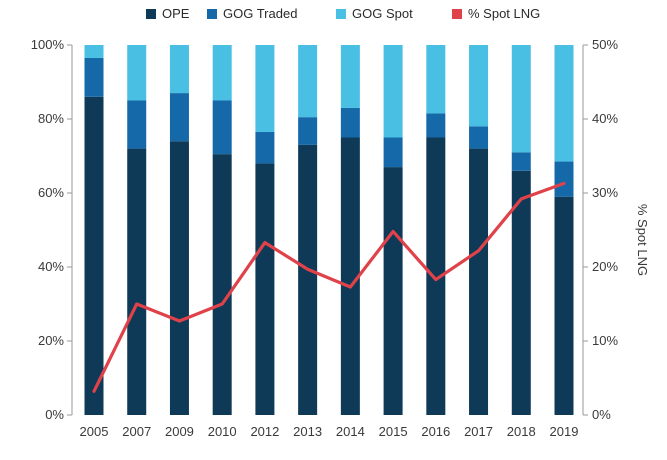 Image resolution: width=667 pixels, height=460 pixels. What do you see at coordinates (564, 305) in the screenshot?
I see `bar-ope-2019` at bounding box center [564, 305].